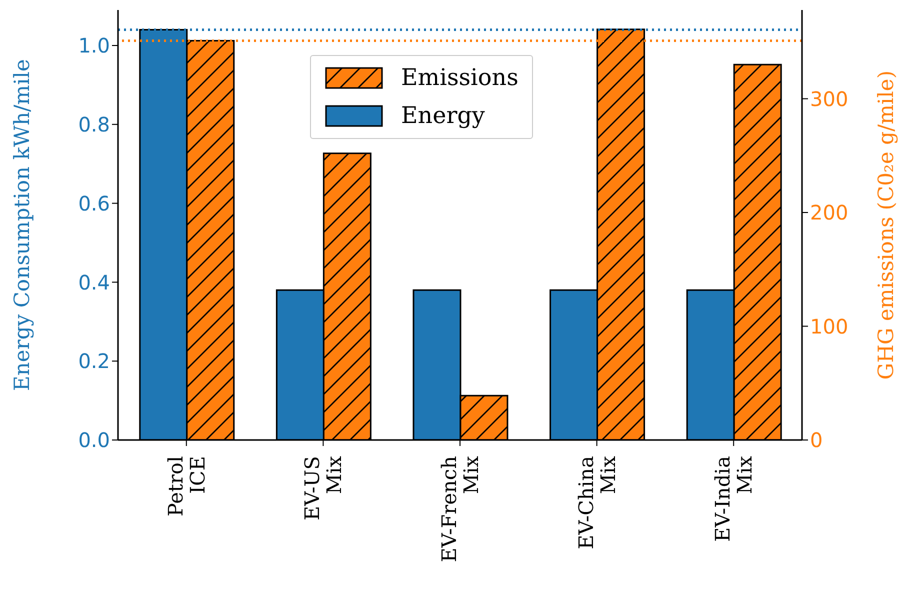 Image resolution: width=906 pixels, height=606 pixels. I want to click on y2-axis-title: GHG emissions (C0₂e g/mile), so click(886, 225).